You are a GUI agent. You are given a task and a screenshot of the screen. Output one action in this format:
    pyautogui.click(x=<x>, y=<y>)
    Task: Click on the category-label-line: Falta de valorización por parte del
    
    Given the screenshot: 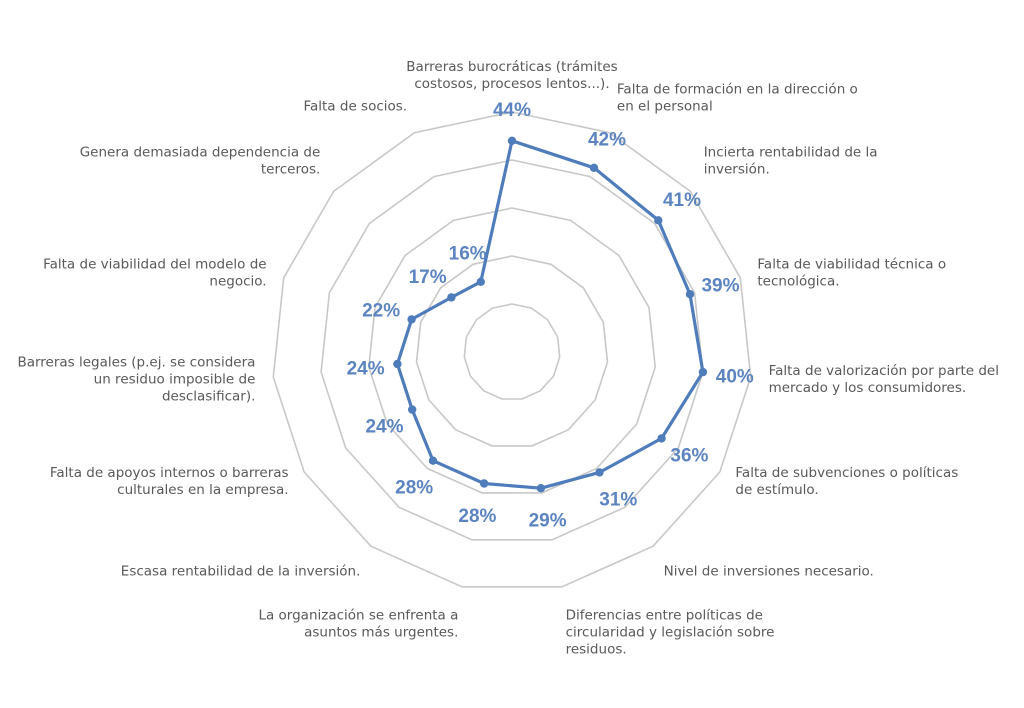 What is the action you would take?
    pyautogui.click(x=884, y=371)
    